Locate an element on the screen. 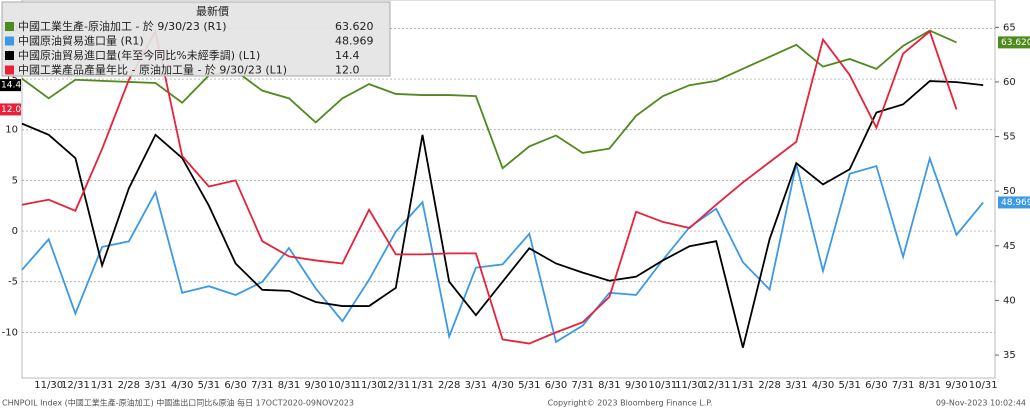  latest-tag-label: 48.969 is located at coordinates (1015, 203).